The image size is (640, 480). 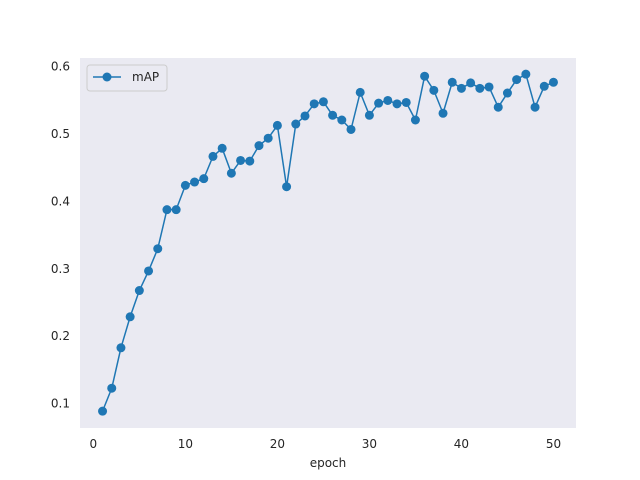 I want to click on y-tick-label: 0.3, so click(x=60, y=269).